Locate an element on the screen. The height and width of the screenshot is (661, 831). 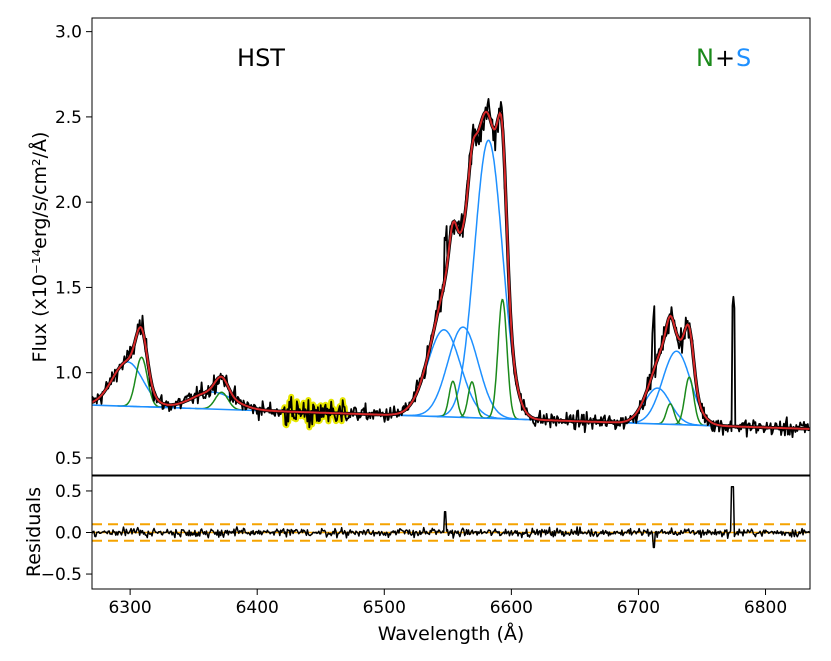
continuum-line is located at coordinates (451, 417).